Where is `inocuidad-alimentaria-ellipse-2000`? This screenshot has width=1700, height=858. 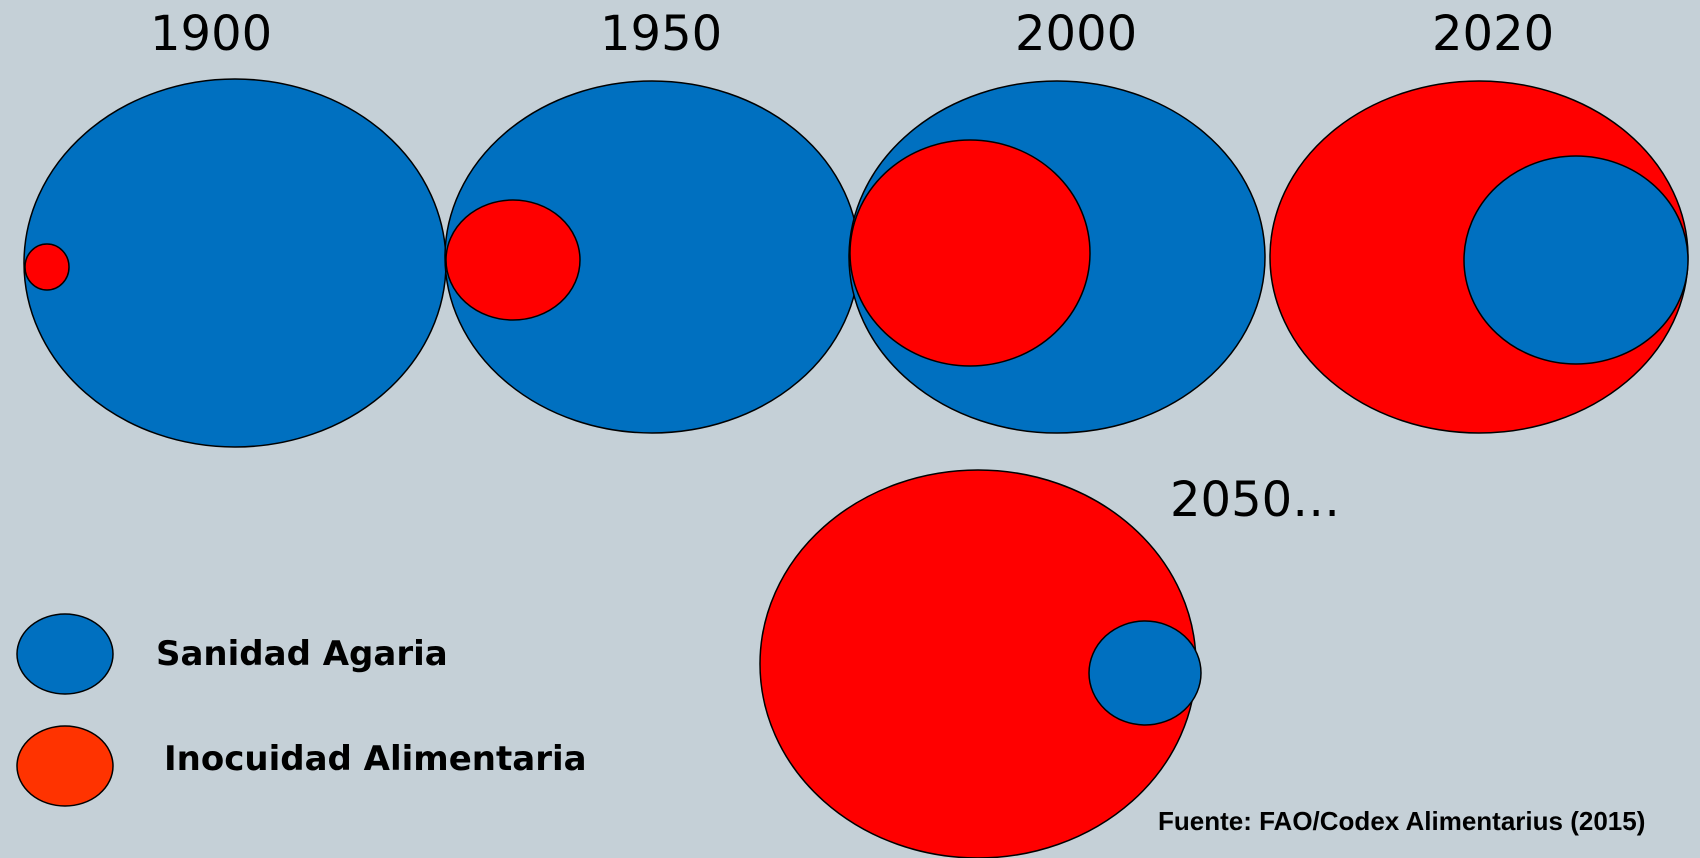 inocuidad-alimentaria-ellipse-2000 is located at coordinates (970, 253).